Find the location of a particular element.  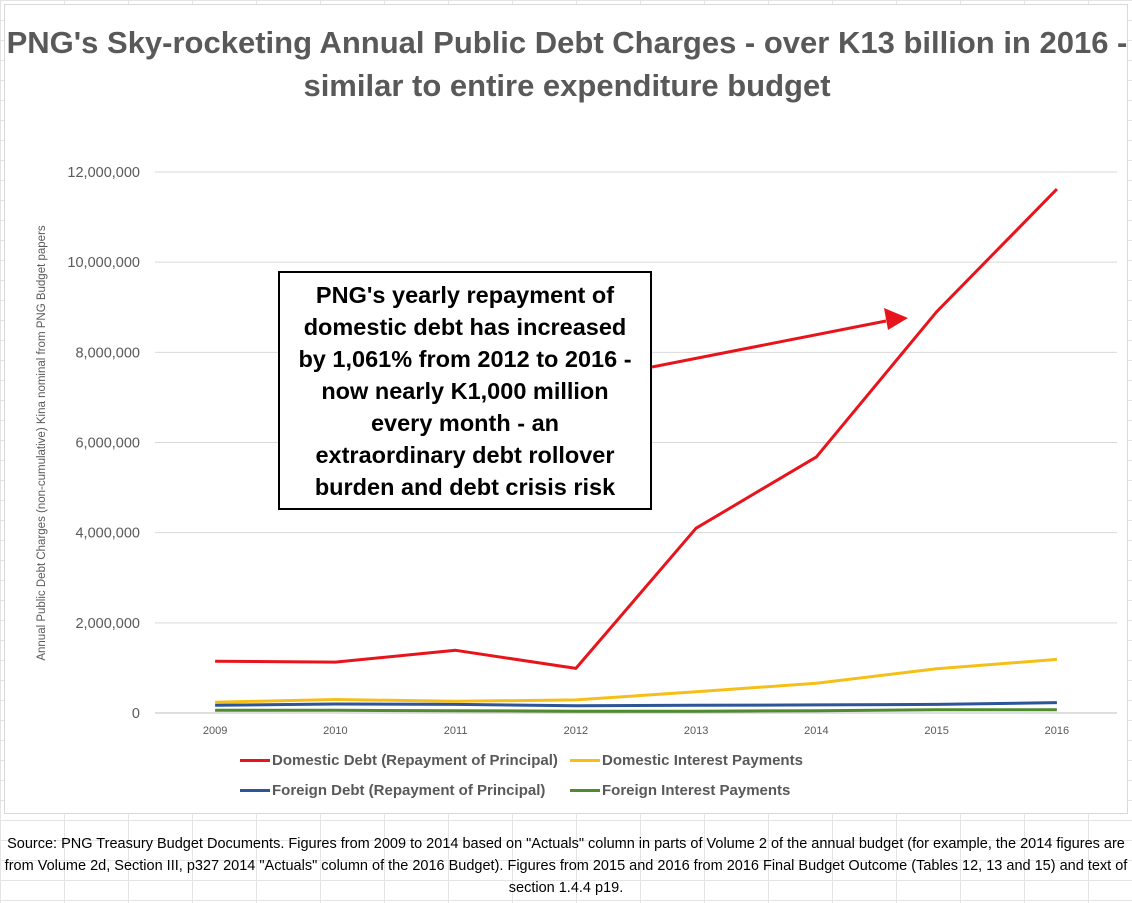

y-tick-label: 2,000,000 is located at coordinates (107, 624).